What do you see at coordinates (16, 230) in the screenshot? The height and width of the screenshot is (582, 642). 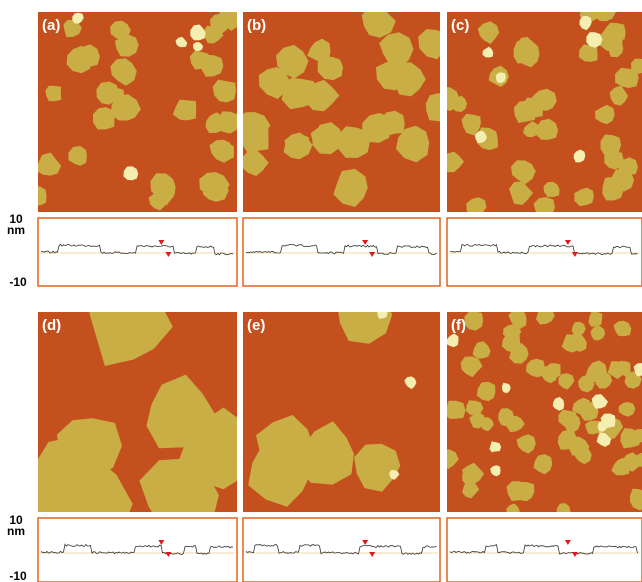 I see `axis-unit: nm` at bounding box center [16, 230].